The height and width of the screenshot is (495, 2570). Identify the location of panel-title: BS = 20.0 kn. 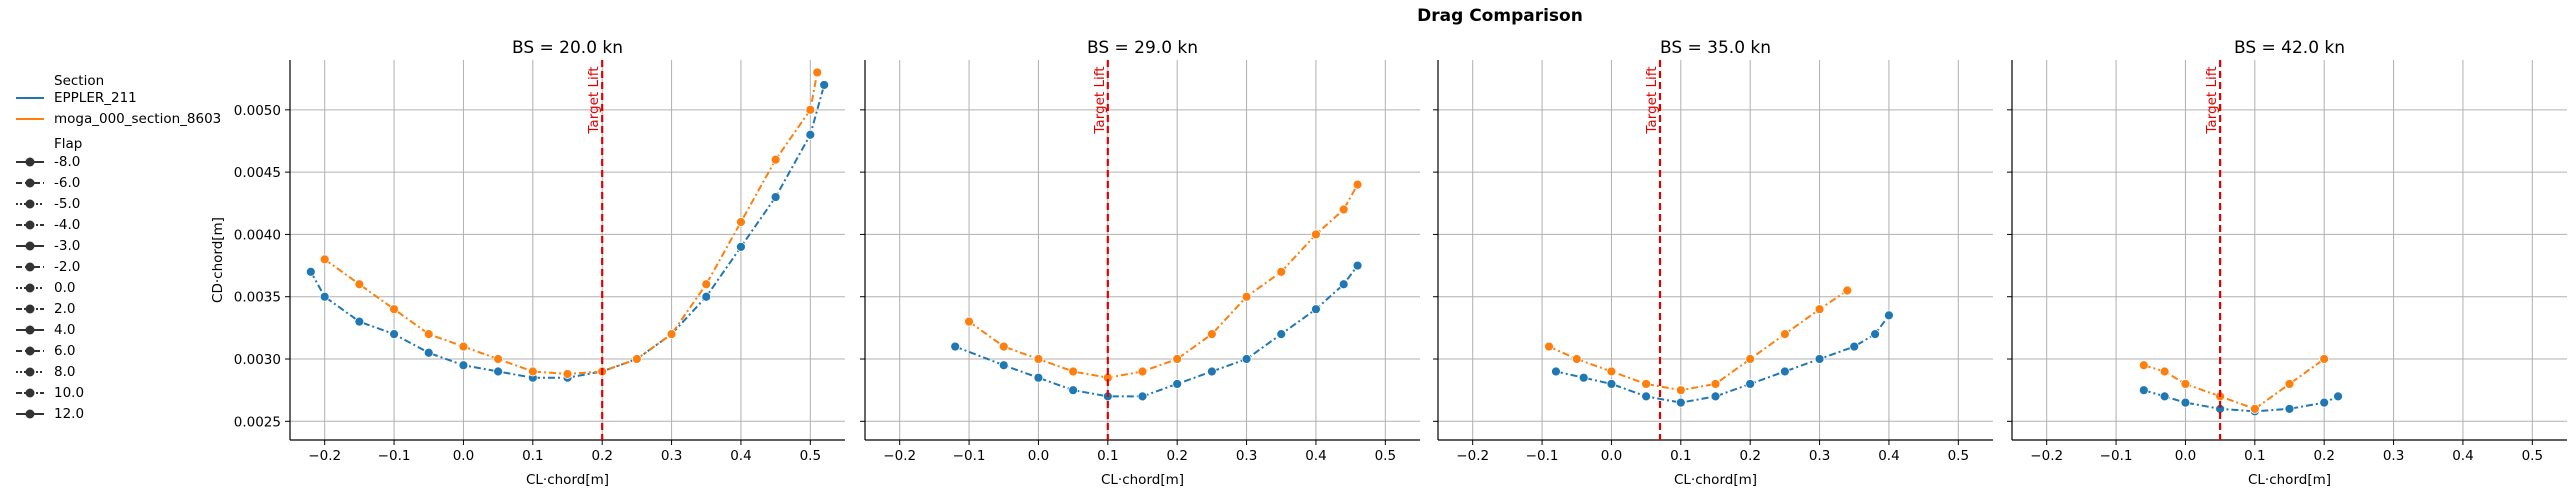
(567, 48).